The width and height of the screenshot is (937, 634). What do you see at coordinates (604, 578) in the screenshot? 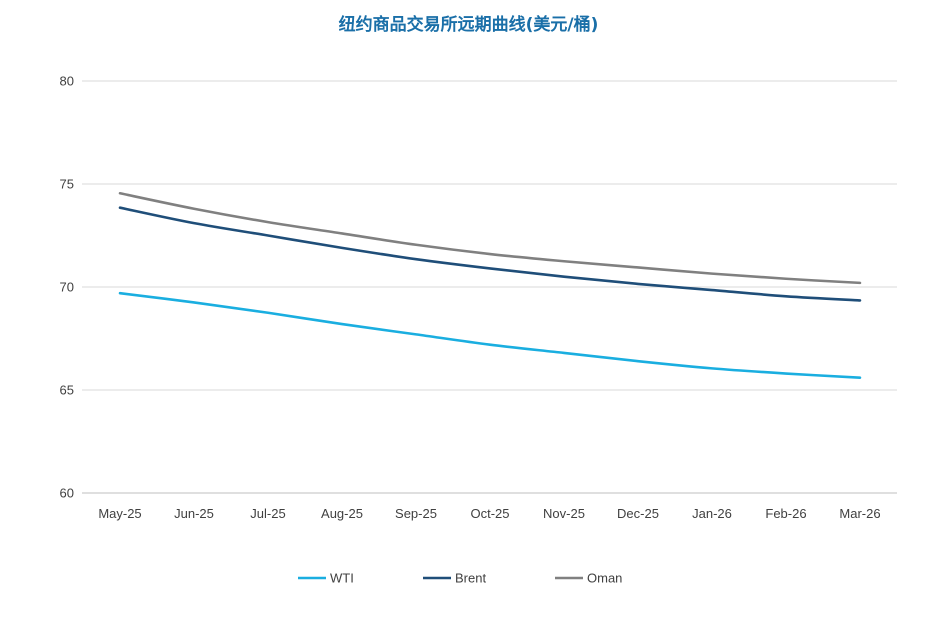
I see `legend-label-oman: Oman` at bounding box center [604, 578].